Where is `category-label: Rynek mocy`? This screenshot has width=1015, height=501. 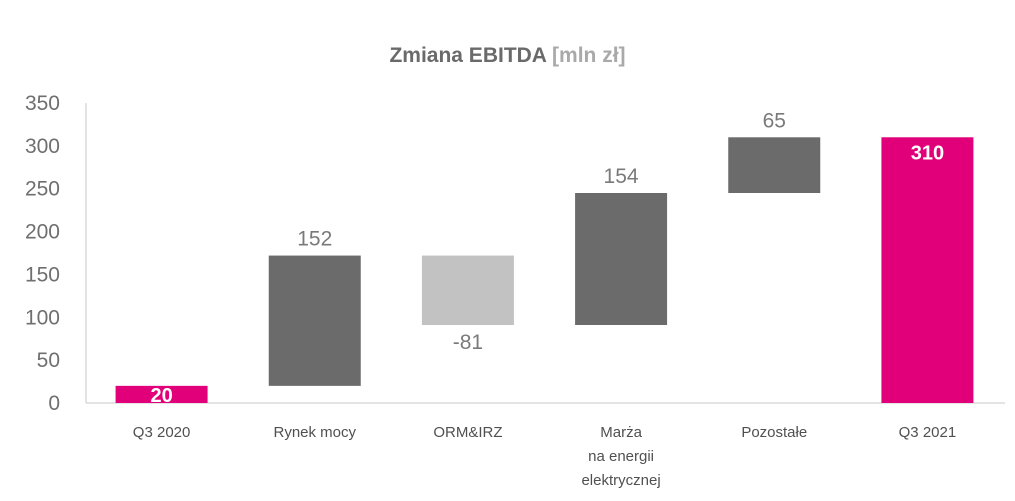 category-label: Rynek mocy is located at coordinates (314, 432).